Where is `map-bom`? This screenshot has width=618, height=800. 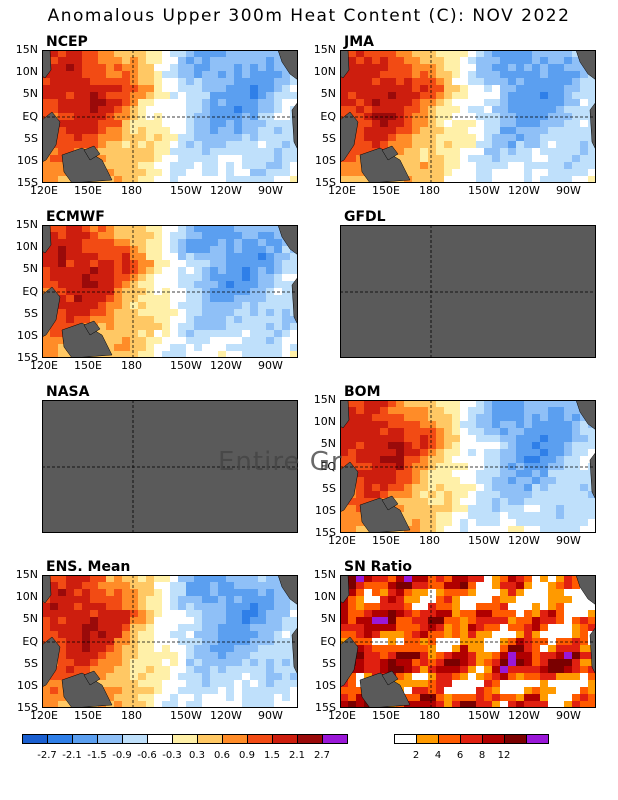
map-bom is located at coordinates (468, 466).